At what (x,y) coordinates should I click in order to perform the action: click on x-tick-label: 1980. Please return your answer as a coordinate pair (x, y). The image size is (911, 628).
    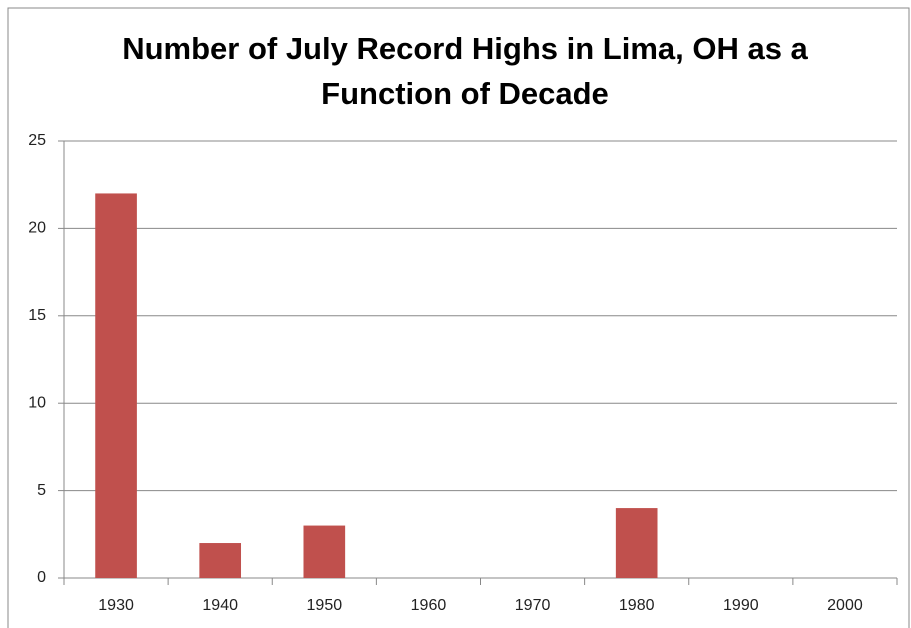
    Looking at the image, I should click on (637, 605).